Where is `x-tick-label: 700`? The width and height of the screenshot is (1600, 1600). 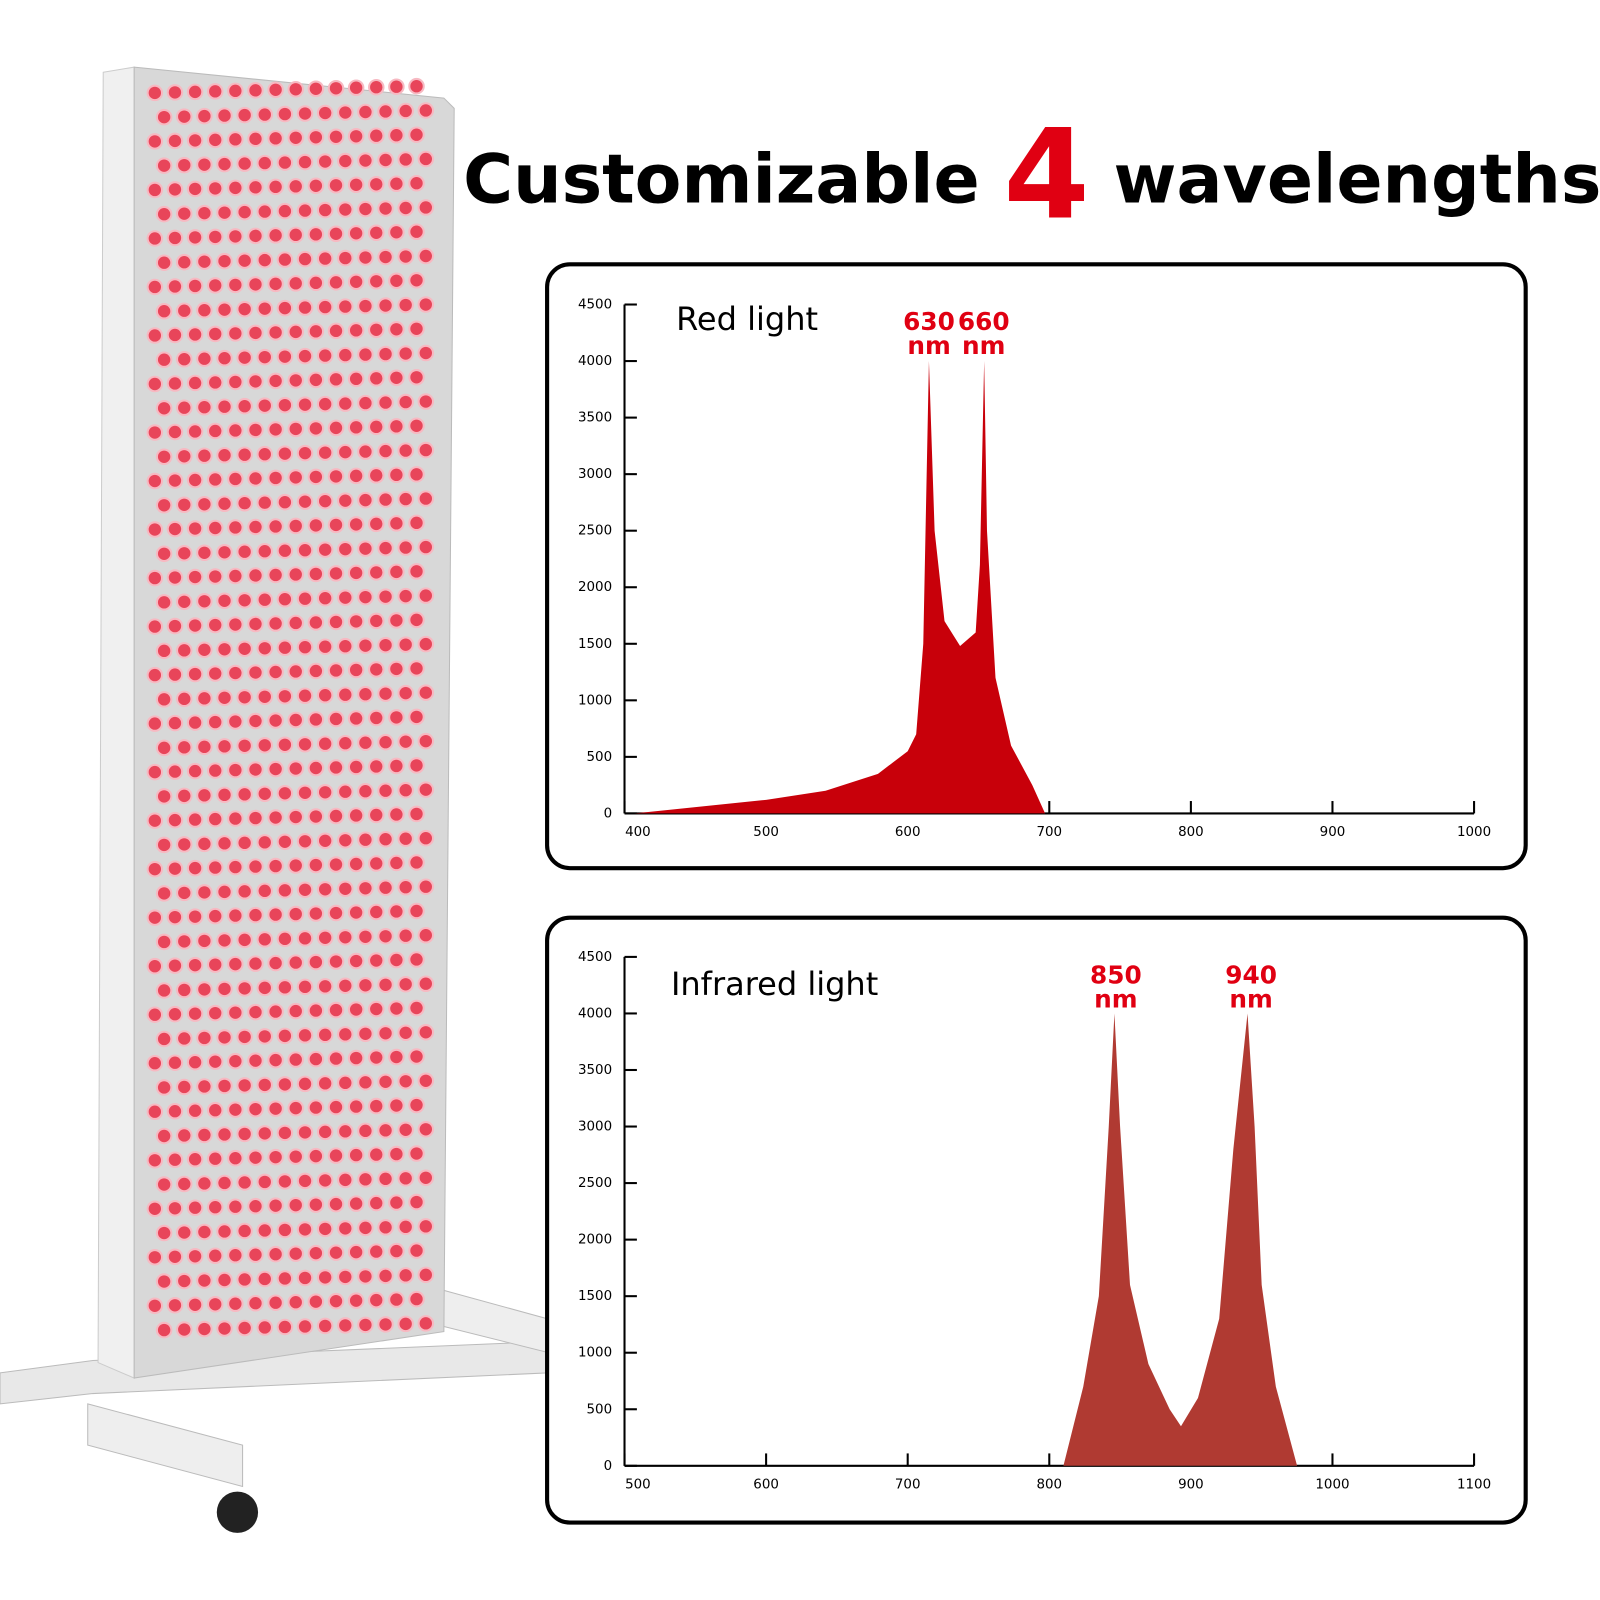
x-tick-label: 700 is located at coordinates (908, 1484).